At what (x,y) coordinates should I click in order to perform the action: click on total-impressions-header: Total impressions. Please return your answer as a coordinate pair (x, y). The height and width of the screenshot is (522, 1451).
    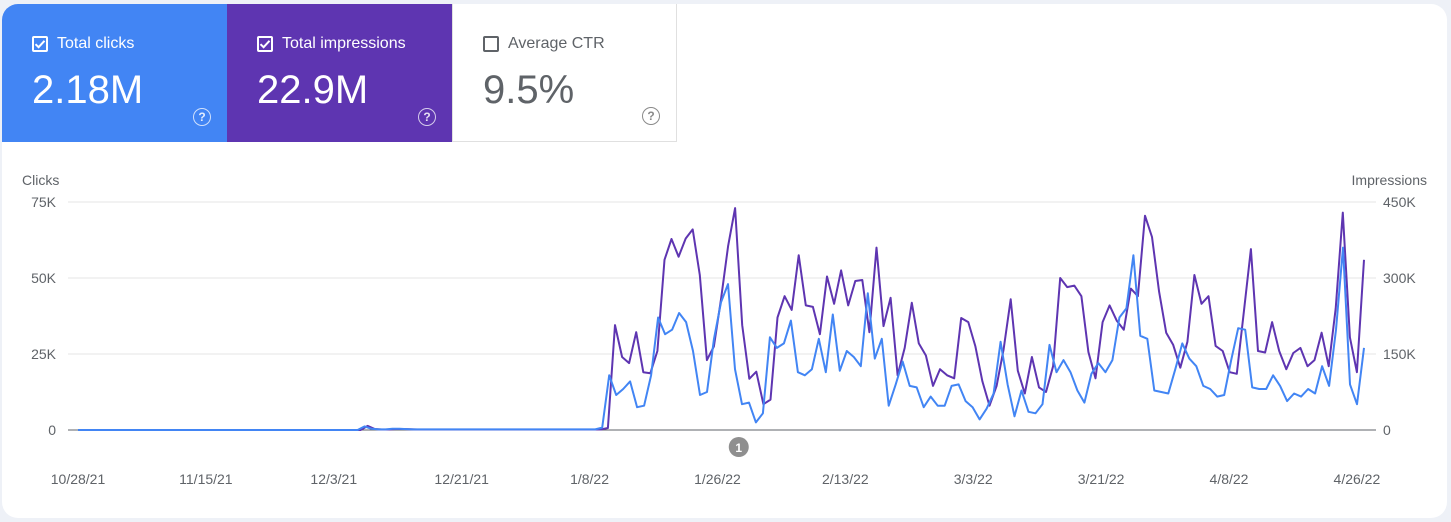
    Looking at the image, I should click on (331, 44).